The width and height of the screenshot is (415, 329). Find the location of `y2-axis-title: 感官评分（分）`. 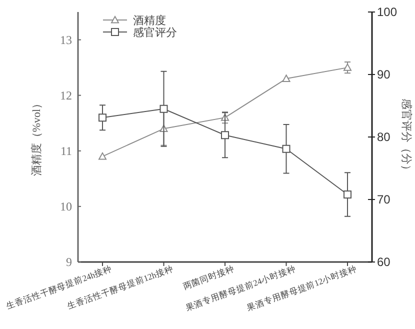

y2-axis-title: 感官评分（分） is located at coordinates (406, 137).